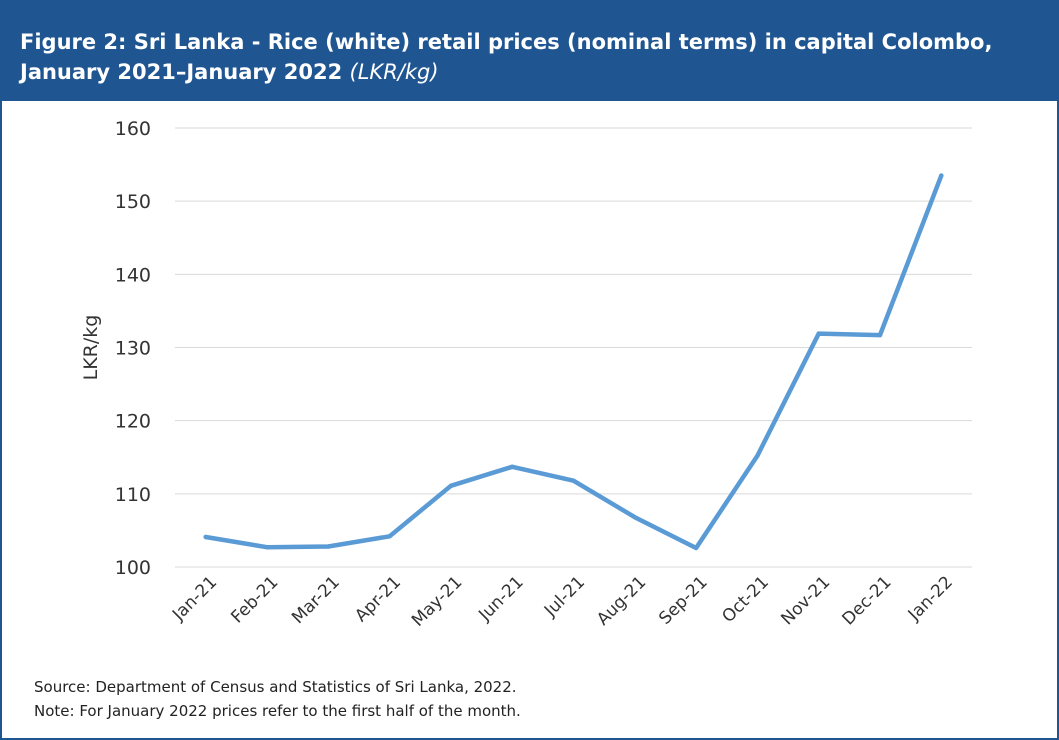 The width and height of the screenshot is (1059, 740). What do you see at coordinates (133, 349) in the screenshot?
I see `y-tick-label: 130` at bounding box center [133, 349].